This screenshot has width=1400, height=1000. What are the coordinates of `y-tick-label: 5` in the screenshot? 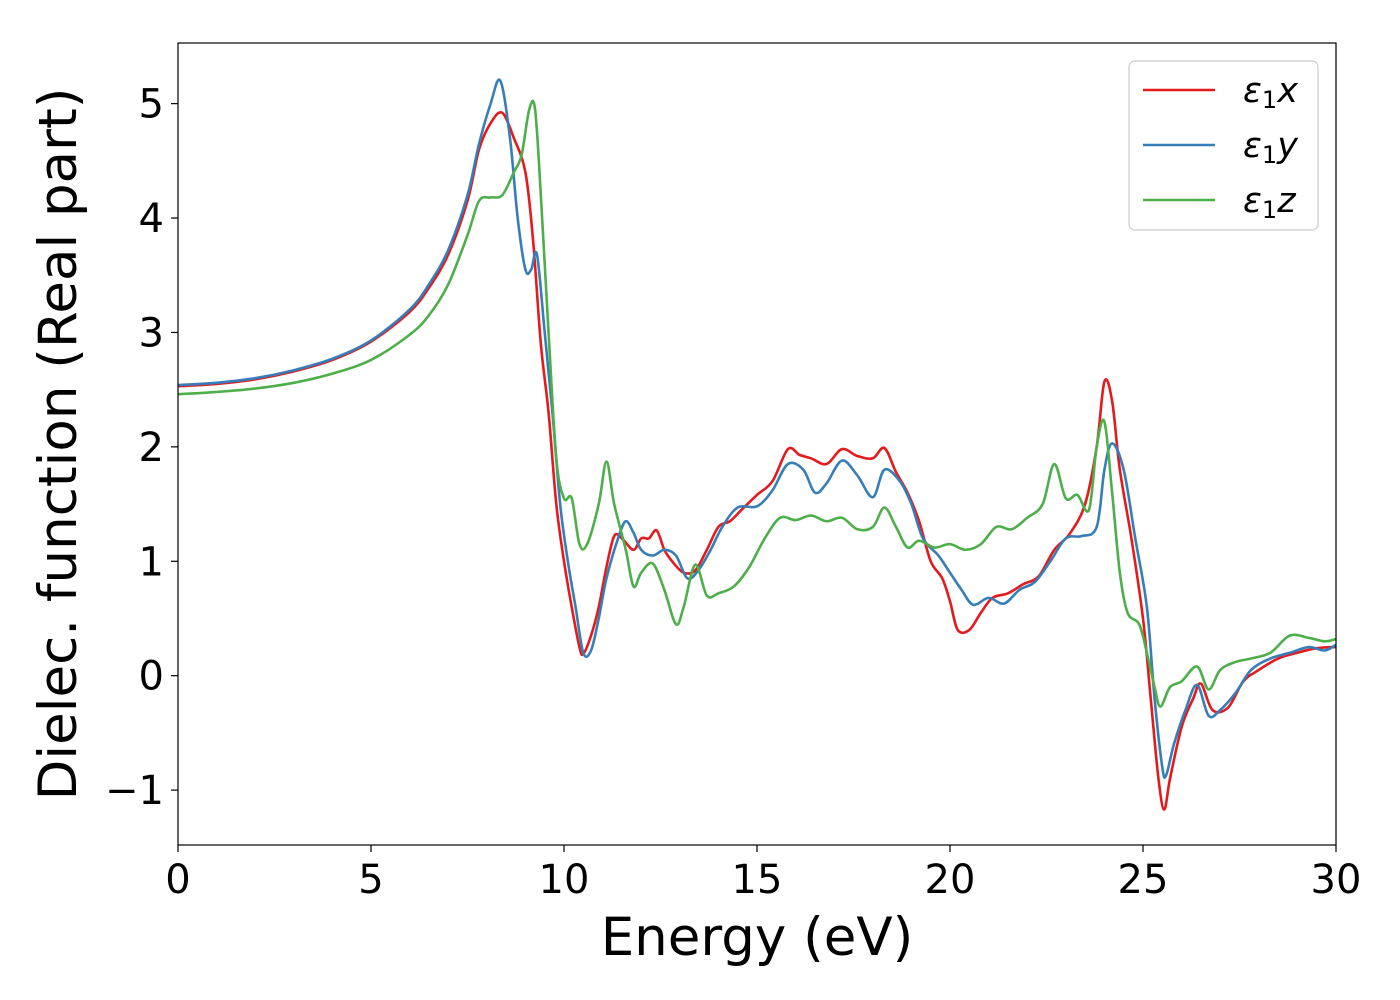 It's located at (151, 105).